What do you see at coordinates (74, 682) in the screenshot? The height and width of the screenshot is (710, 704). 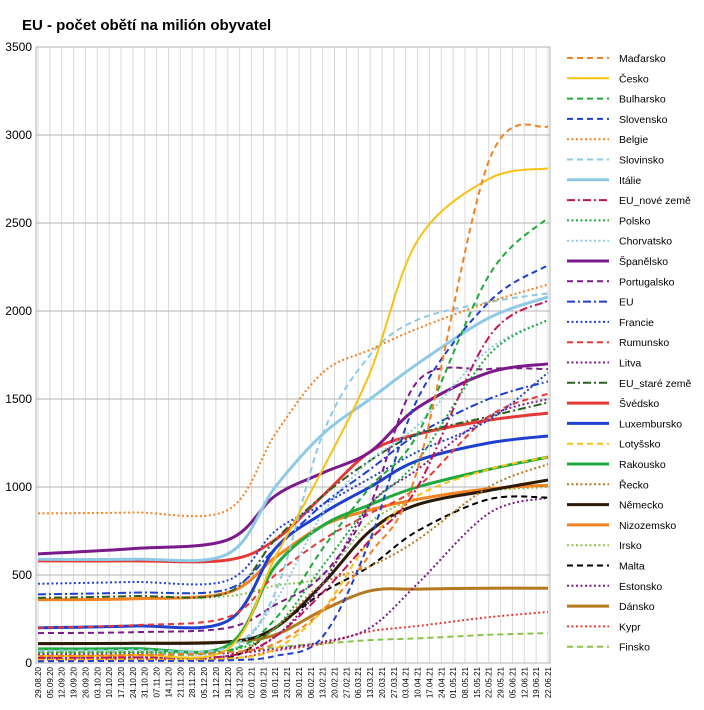 I see `x-tick-label: 19.09.20` at bounding box center [74, 682].